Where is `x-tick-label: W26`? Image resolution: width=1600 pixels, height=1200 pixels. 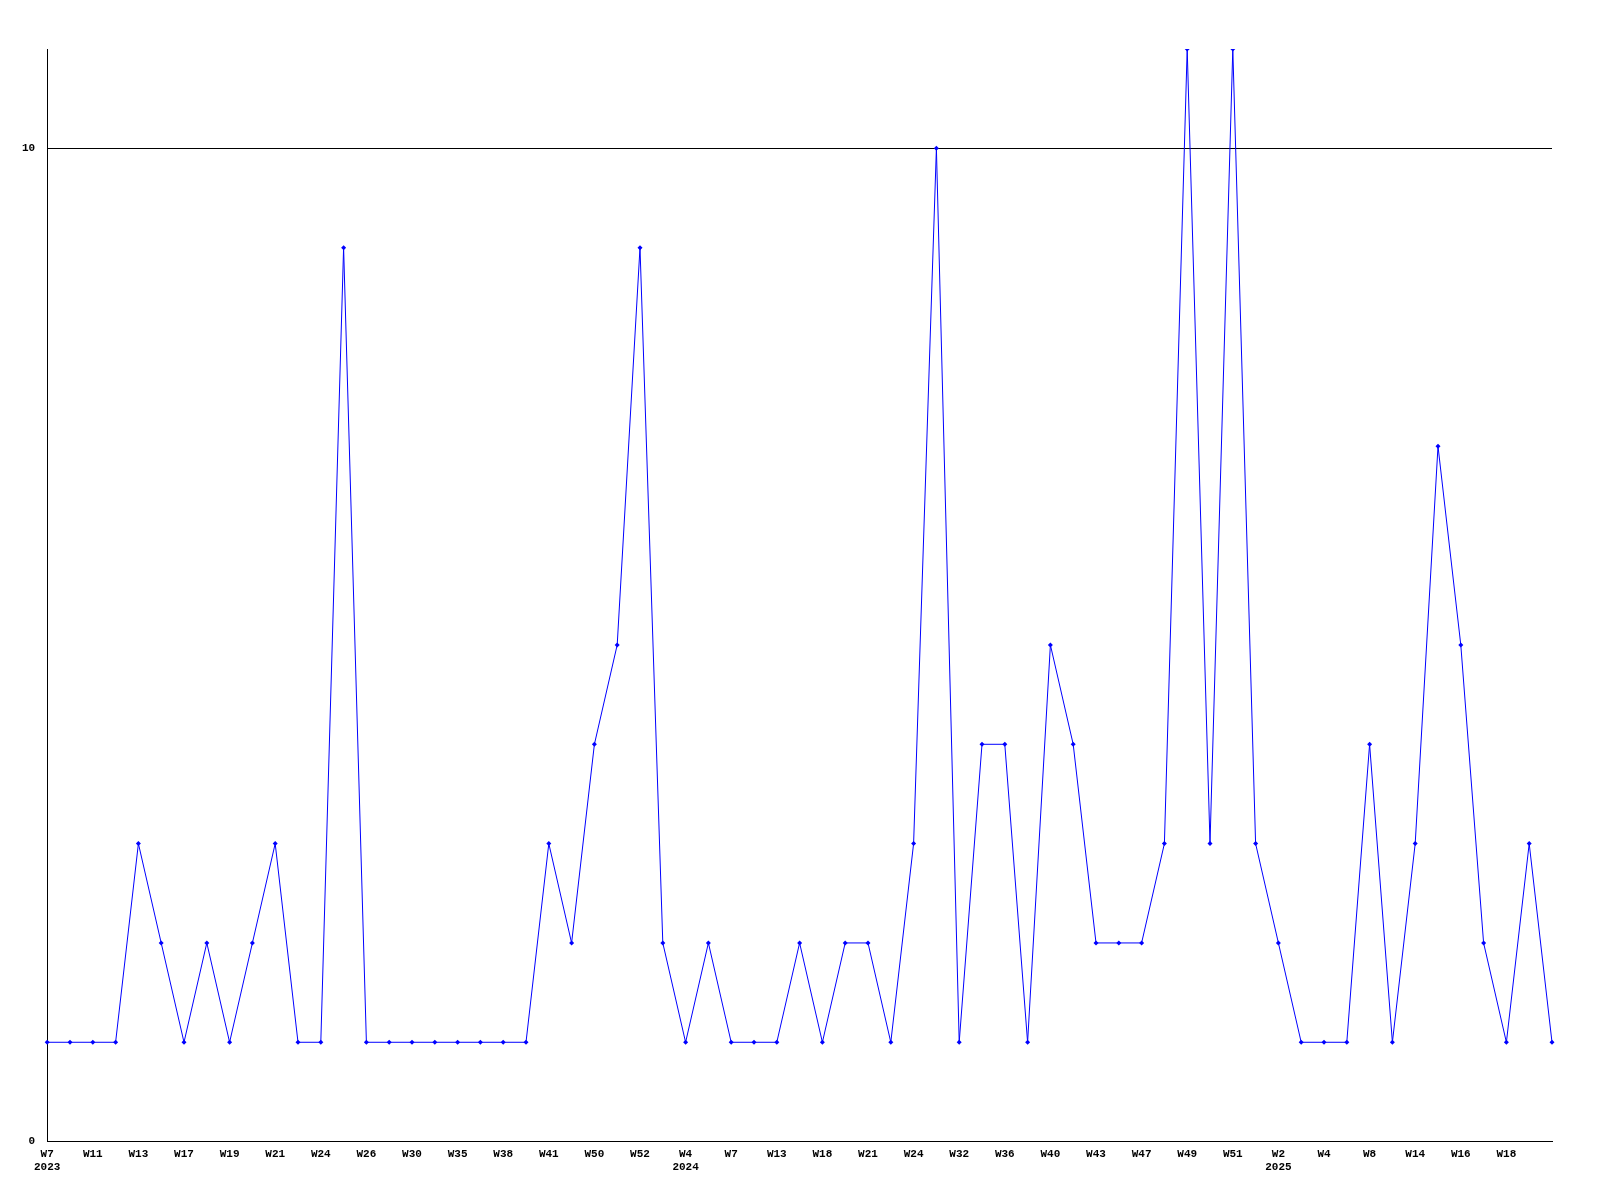 x-tick-label: W26 is located at coordinates (366, 1153).